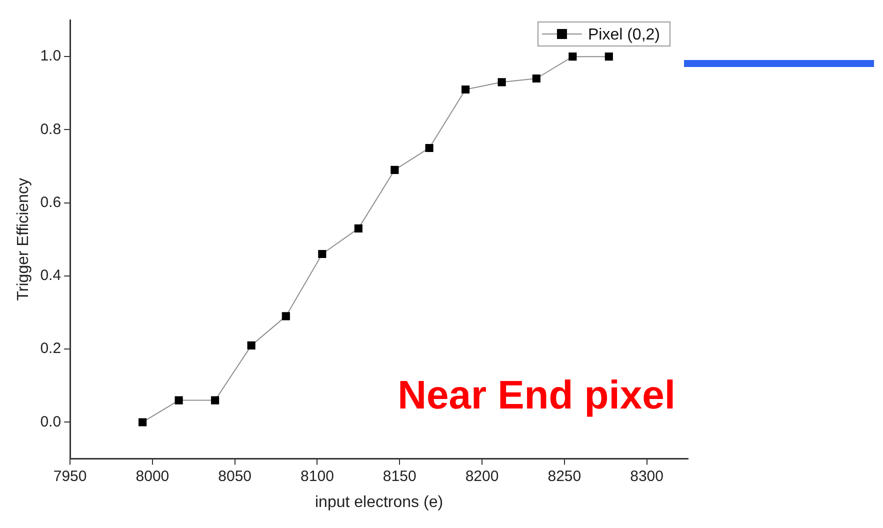  I want to click on x-tick-label: 8300, so click(647, 476).